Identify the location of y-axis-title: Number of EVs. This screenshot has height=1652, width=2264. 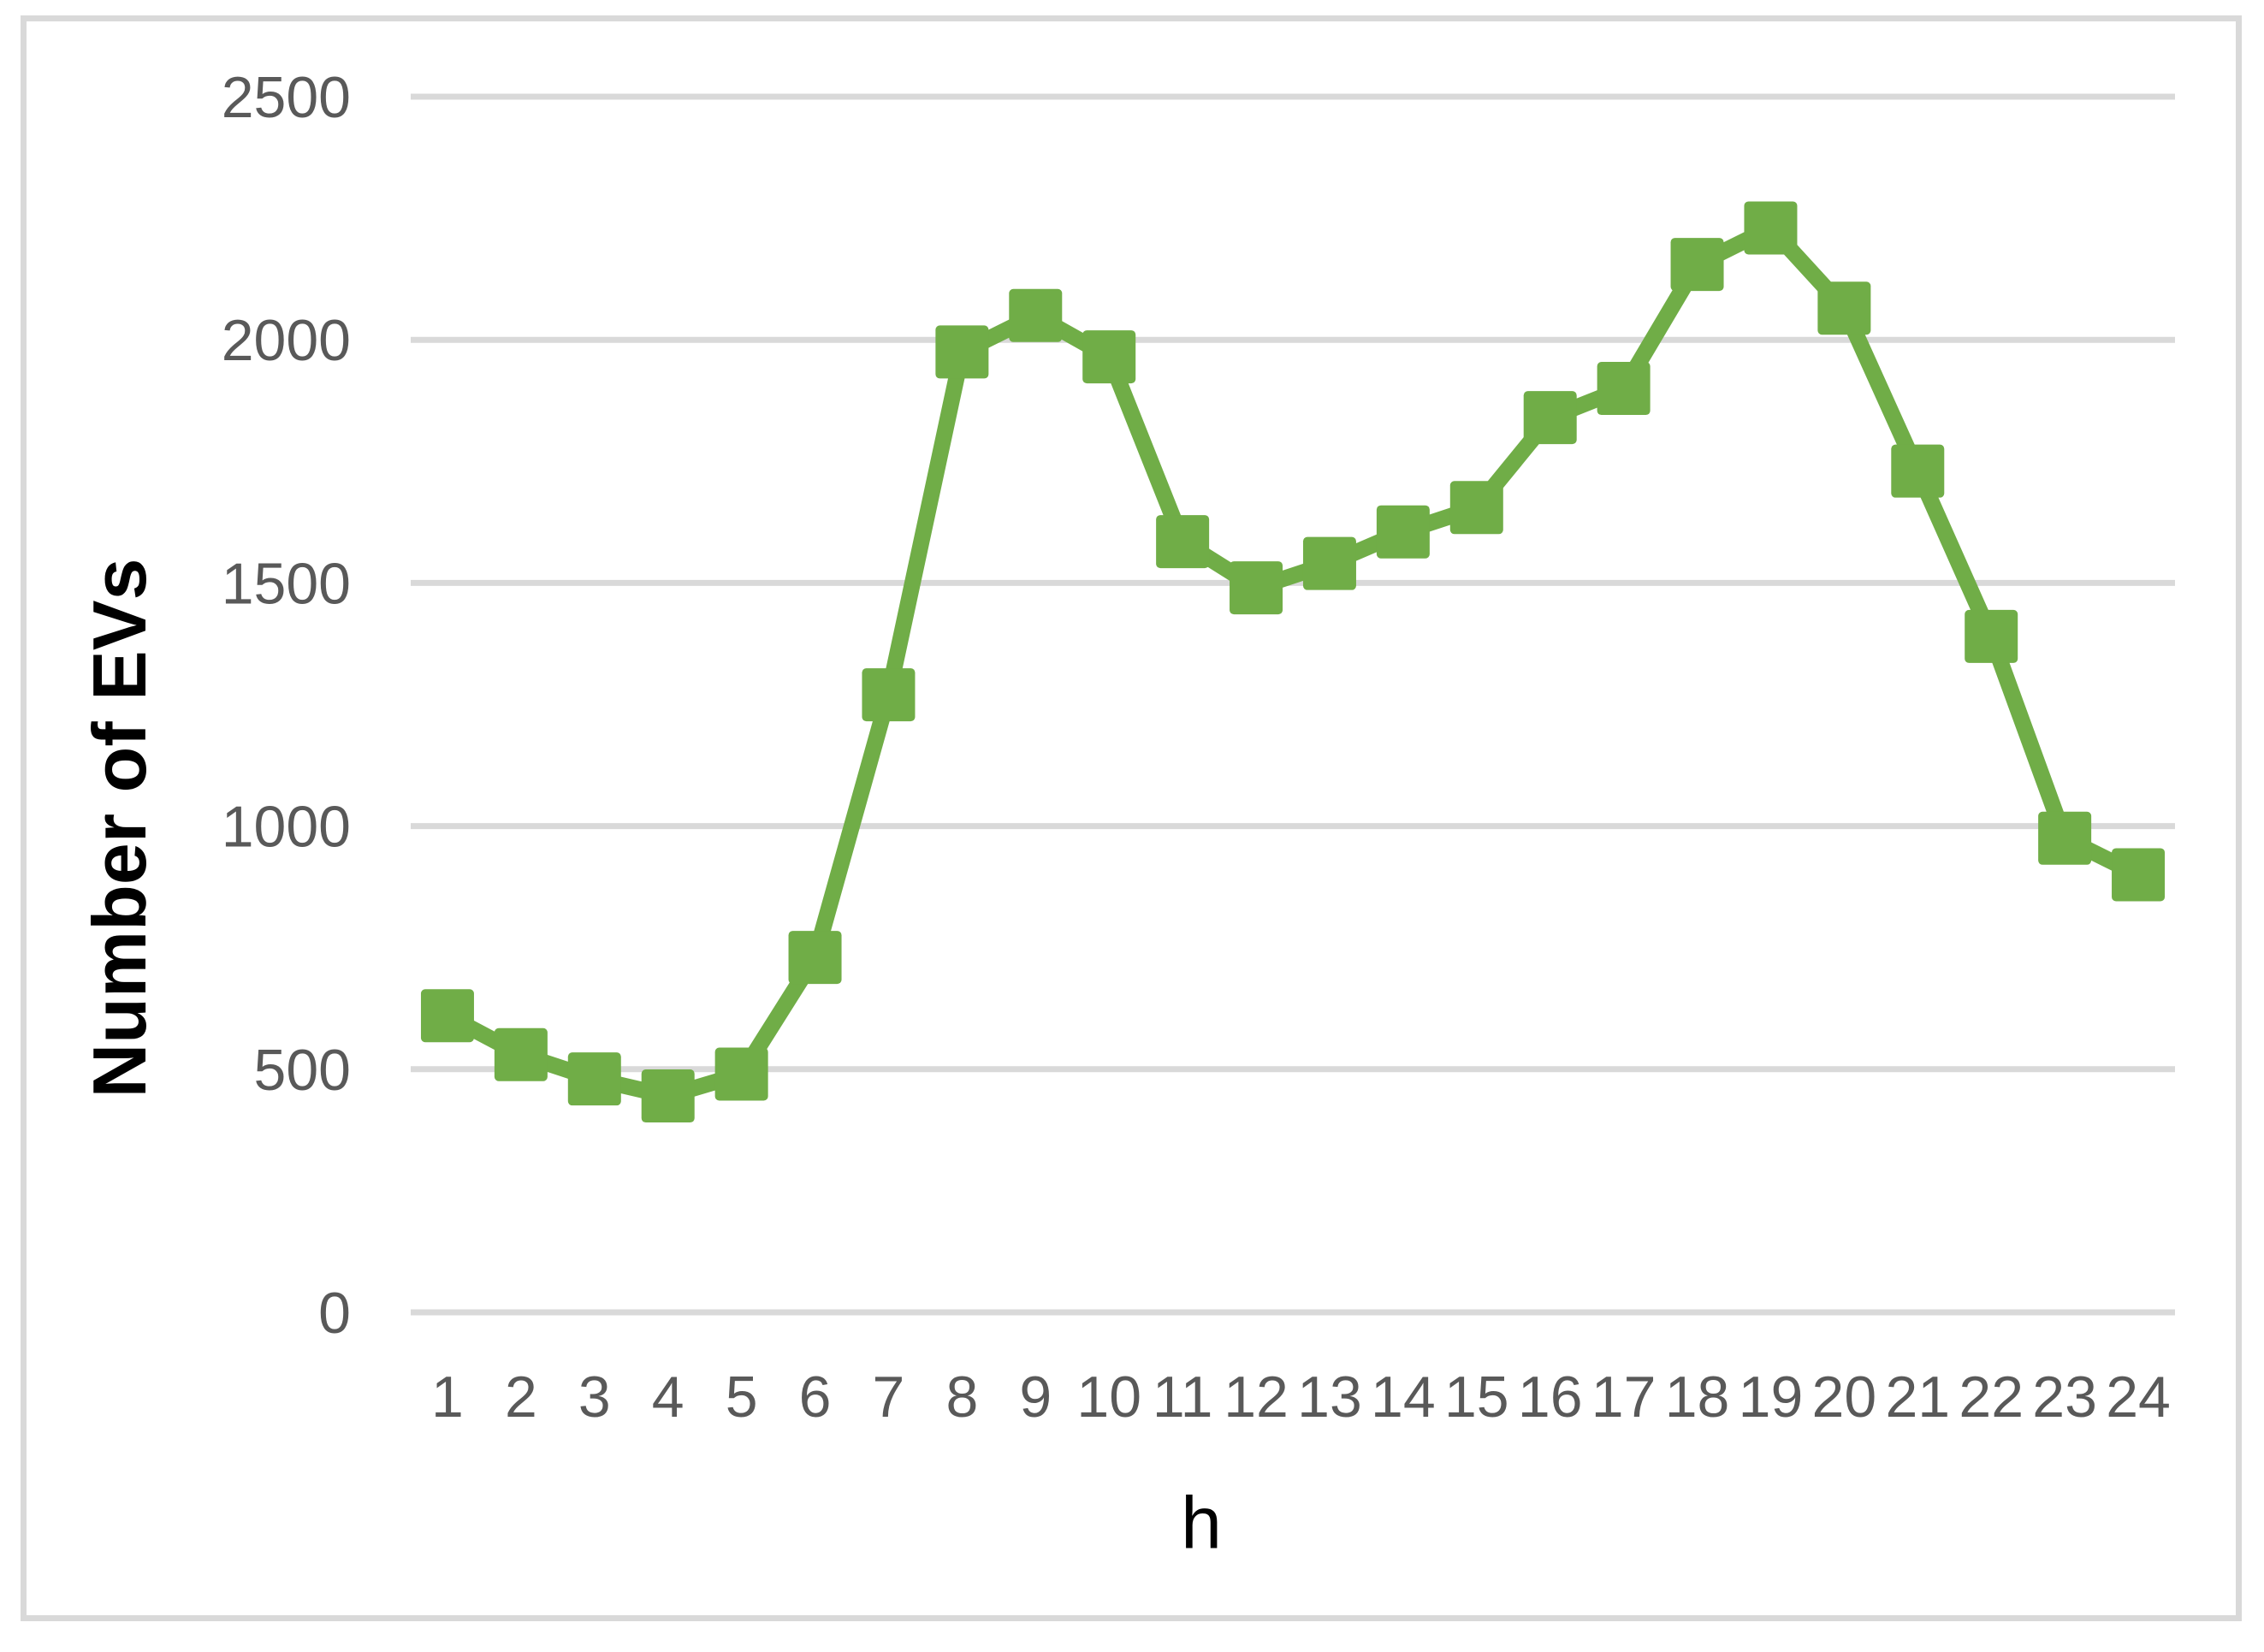
(119, 828).